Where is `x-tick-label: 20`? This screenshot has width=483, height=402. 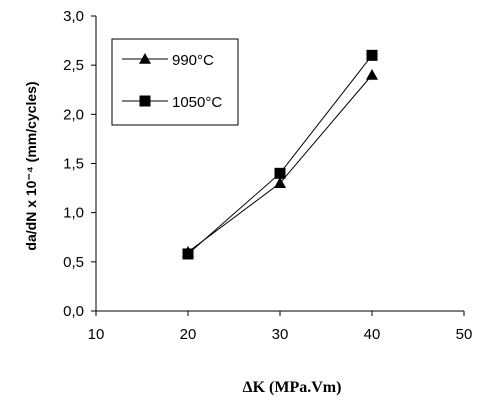
x-tick-label: 20 is located at coordinates (188, 334).